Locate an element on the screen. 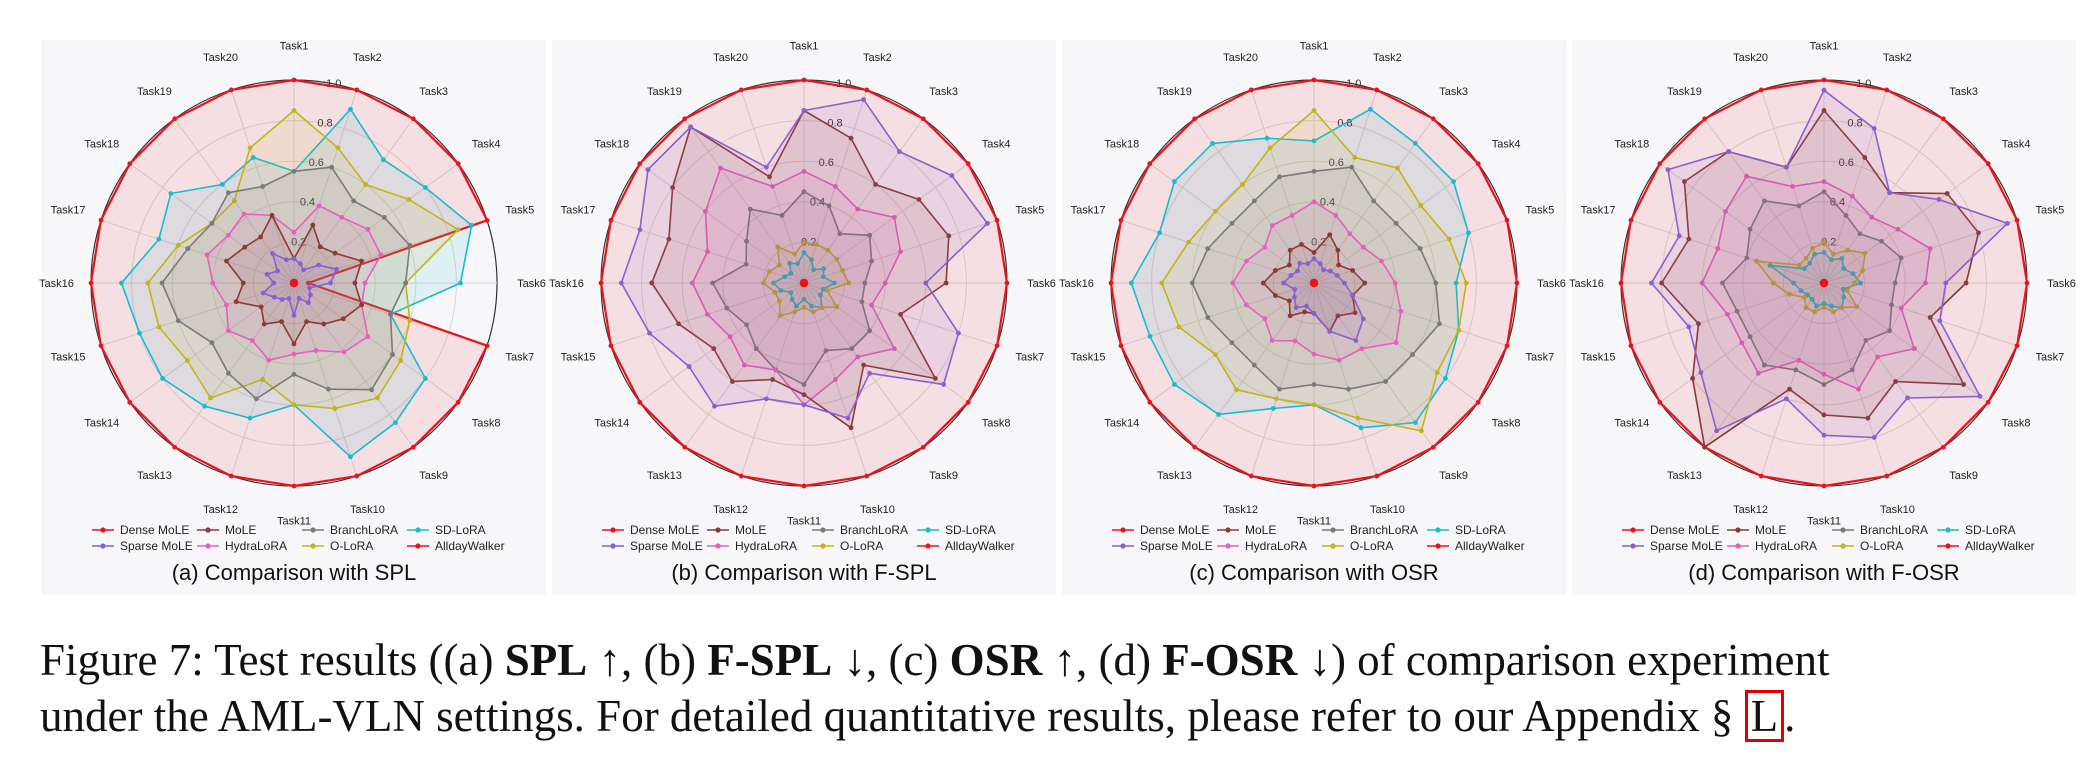  radial-tick-label: 0.8 is located at coordinates (324, 123).